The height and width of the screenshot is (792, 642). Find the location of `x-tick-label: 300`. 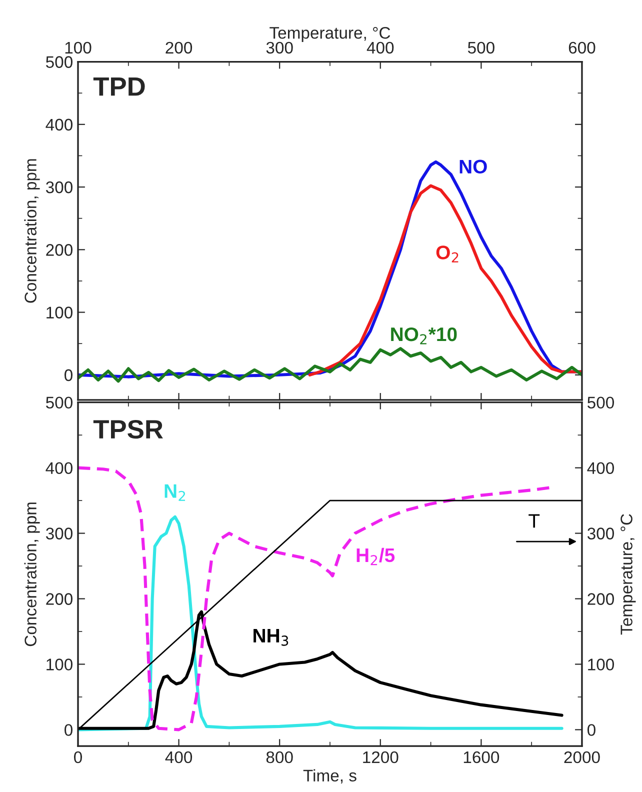

x-tick-label: 300 is located at coordinates (279, 48).